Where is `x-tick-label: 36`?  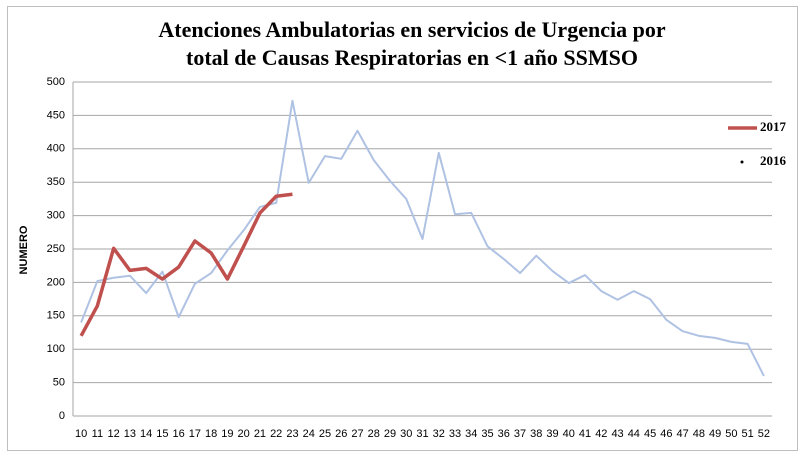
x-tick-label: 36 is located at coordinates (504, 434).